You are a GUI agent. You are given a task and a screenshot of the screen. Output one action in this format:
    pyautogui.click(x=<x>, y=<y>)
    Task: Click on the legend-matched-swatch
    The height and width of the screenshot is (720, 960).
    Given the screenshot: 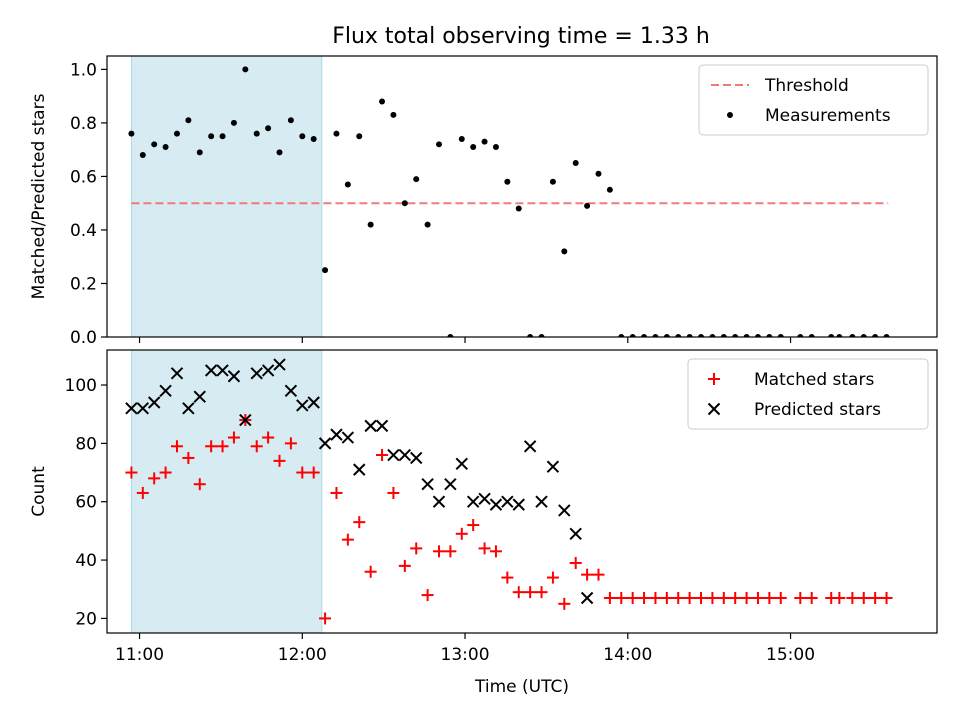 What is the action you would take?
    pyautogui.click(x=714, y=379)
    